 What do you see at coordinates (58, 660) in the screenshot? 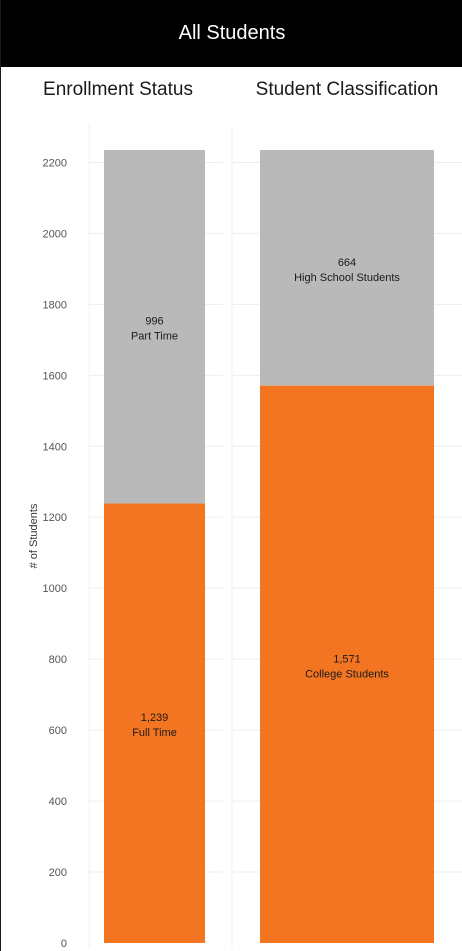
I see `y-tick-label: 800` at bounding box center [58, 660].